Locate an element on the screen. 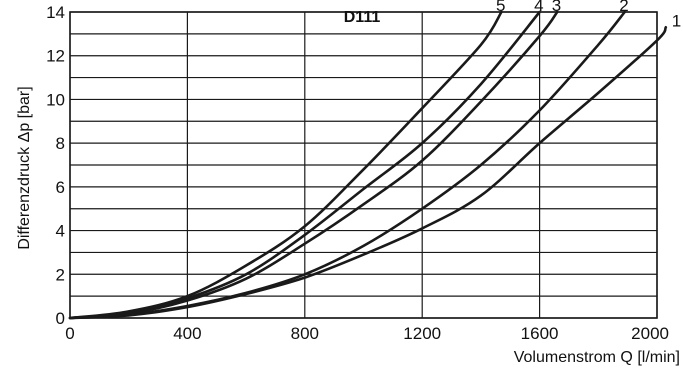 This screenshot has height=371, width=683. curve-label-1: 1 is located at coordinates (676, 20).